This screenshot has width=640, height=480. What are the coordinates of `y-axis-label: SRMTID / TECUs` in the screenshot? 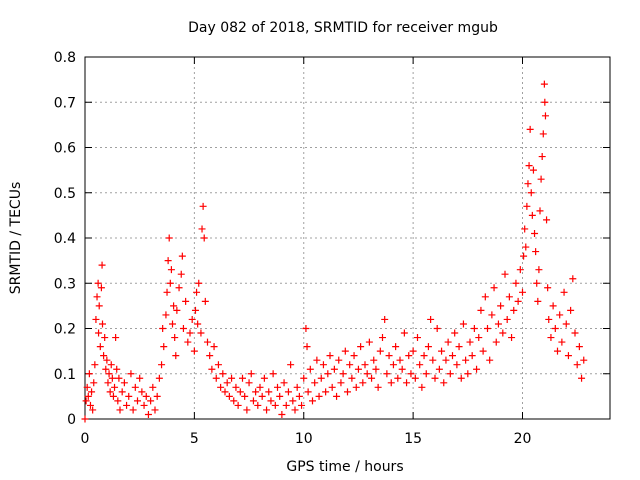 It's located at (16, 238).